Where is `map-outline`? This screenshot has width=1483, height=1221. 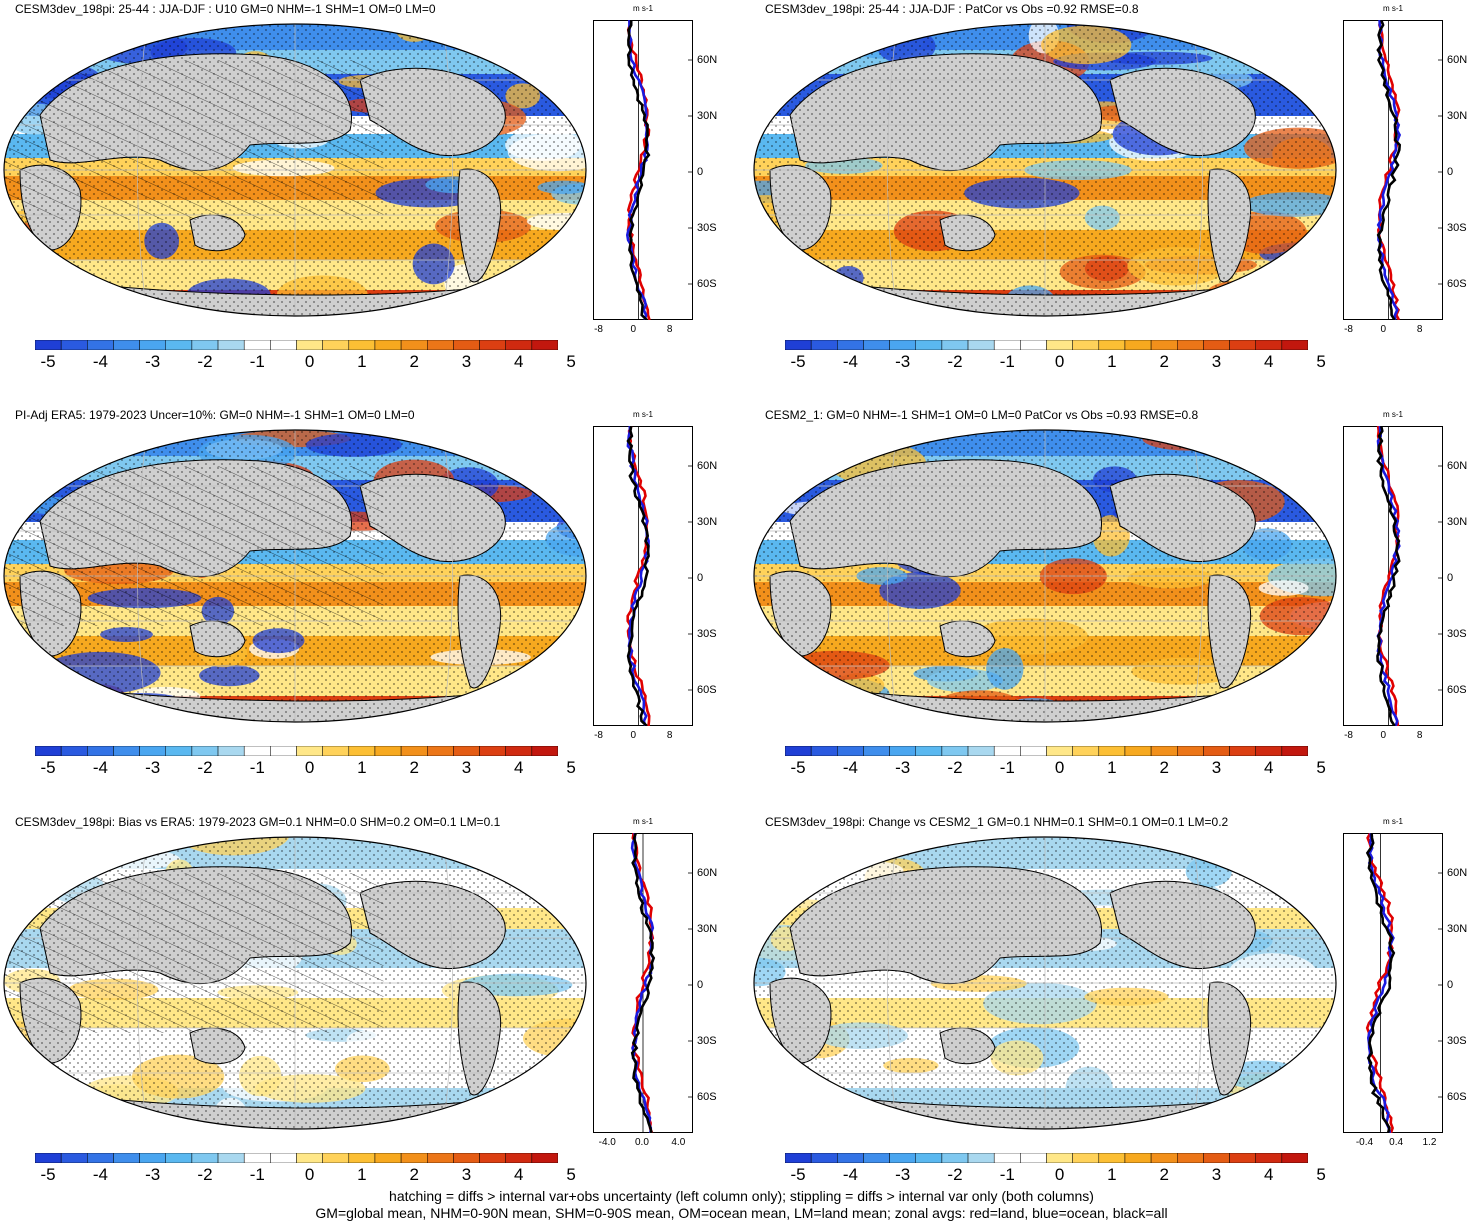 map-outline is located at coordinates (295, 170).